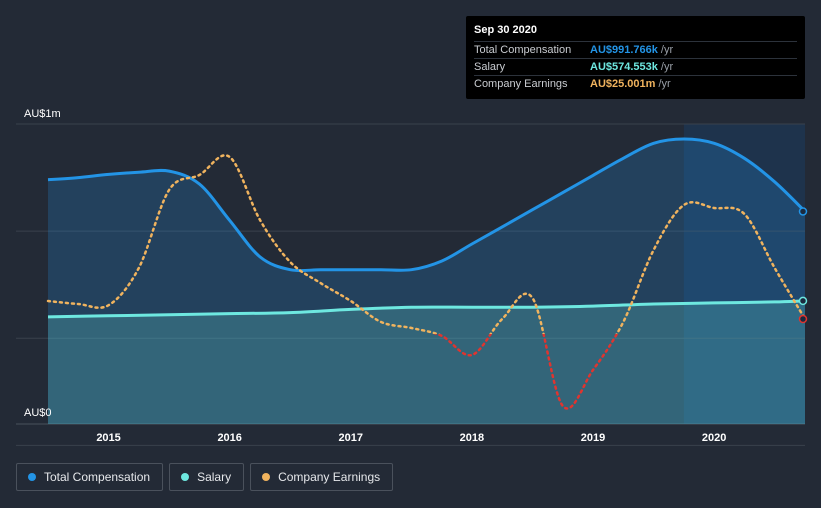 Image resolution: width=821 pixels, height=508 pixels. I want to click on tooltip-date: Sep 30 2020, so click(505, 30).